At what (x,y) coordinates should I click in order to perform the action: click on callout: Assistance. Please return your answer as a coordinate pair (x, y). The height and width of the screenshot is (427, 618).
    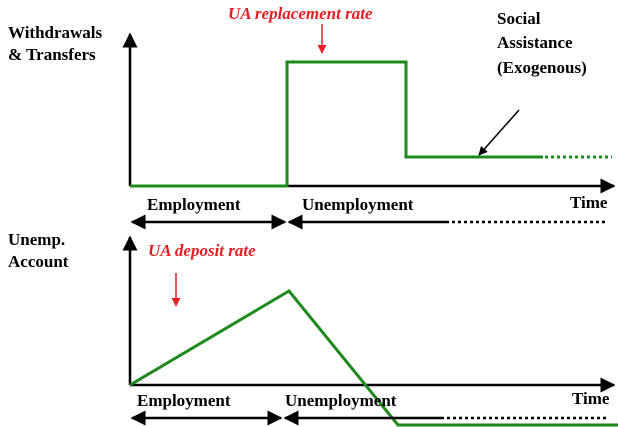
    Looking at the image, I should click on (535, 42).